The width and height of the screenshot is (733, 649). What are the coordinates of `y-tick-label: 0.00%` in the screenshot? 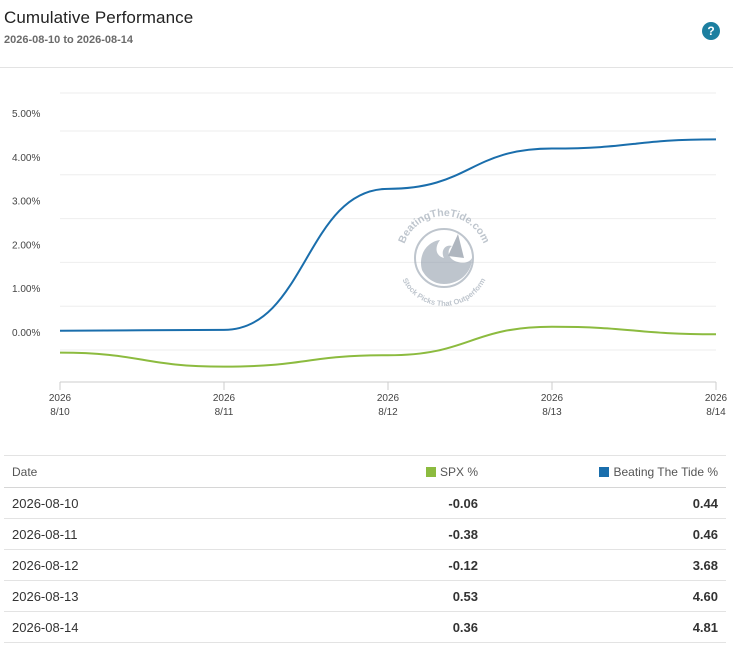 It's located at (26, 333).